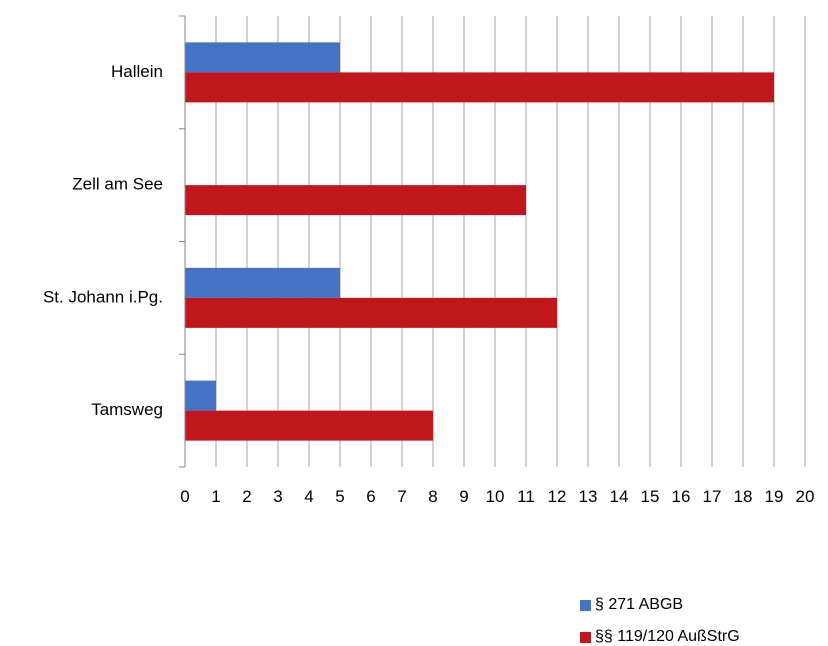 The height and width of the screenshot is (646, 828). I want to click on x-tick-labels: 0 1 2 3 4 5 6 7 8 9 10 11 12 13 14 15 16 17 18 19 20, so click(497, 496).